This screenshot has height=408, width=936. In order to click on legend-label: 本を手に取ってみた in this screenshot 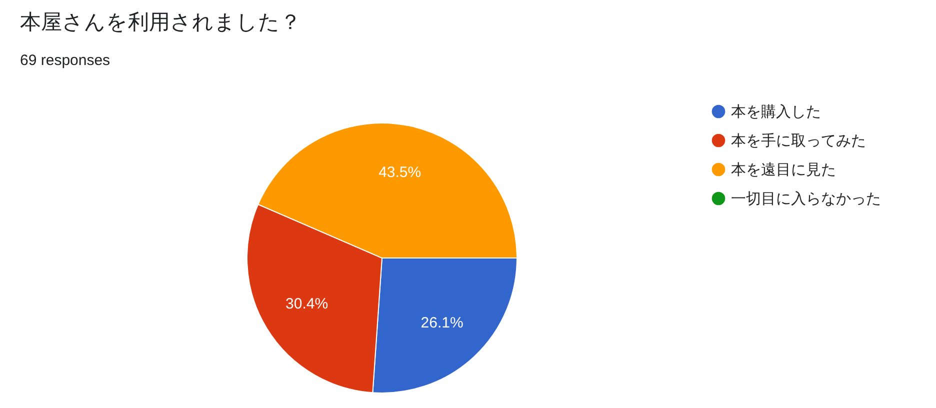, I will do `click(798, 141)`.